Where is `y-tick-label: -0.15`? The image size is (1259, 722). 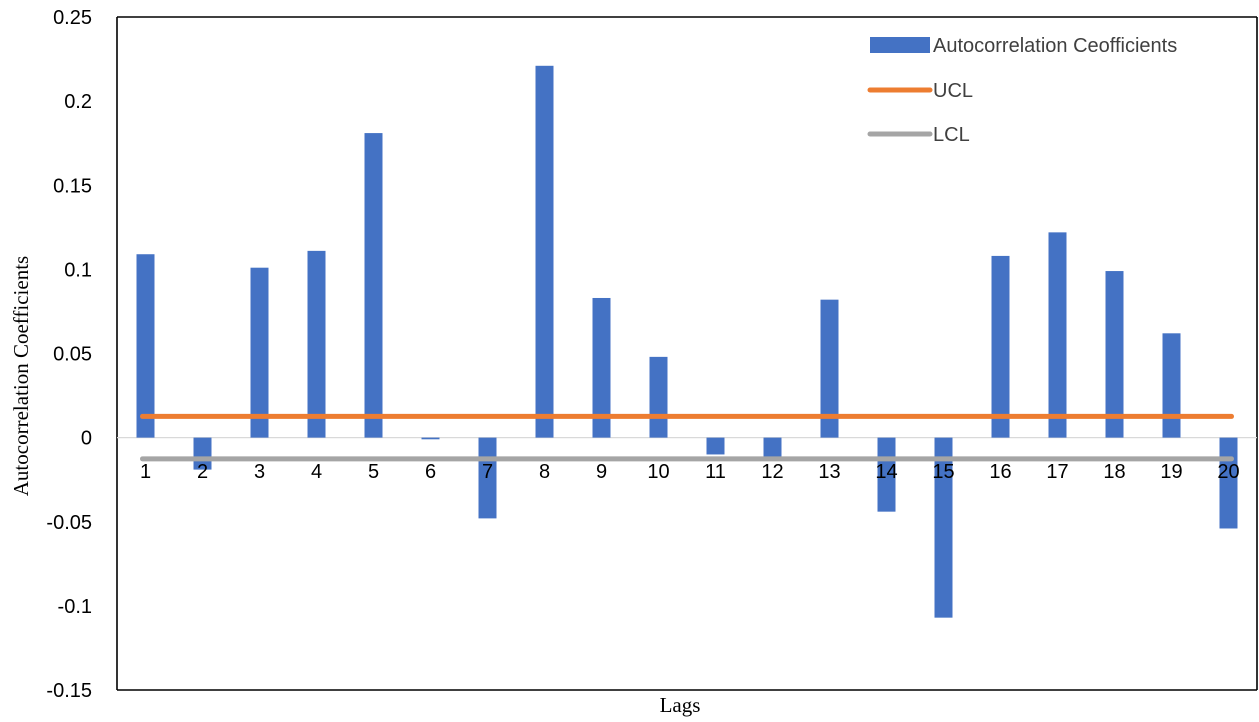 y-tick-label: -0.15 is located at coordinates (69, 691).